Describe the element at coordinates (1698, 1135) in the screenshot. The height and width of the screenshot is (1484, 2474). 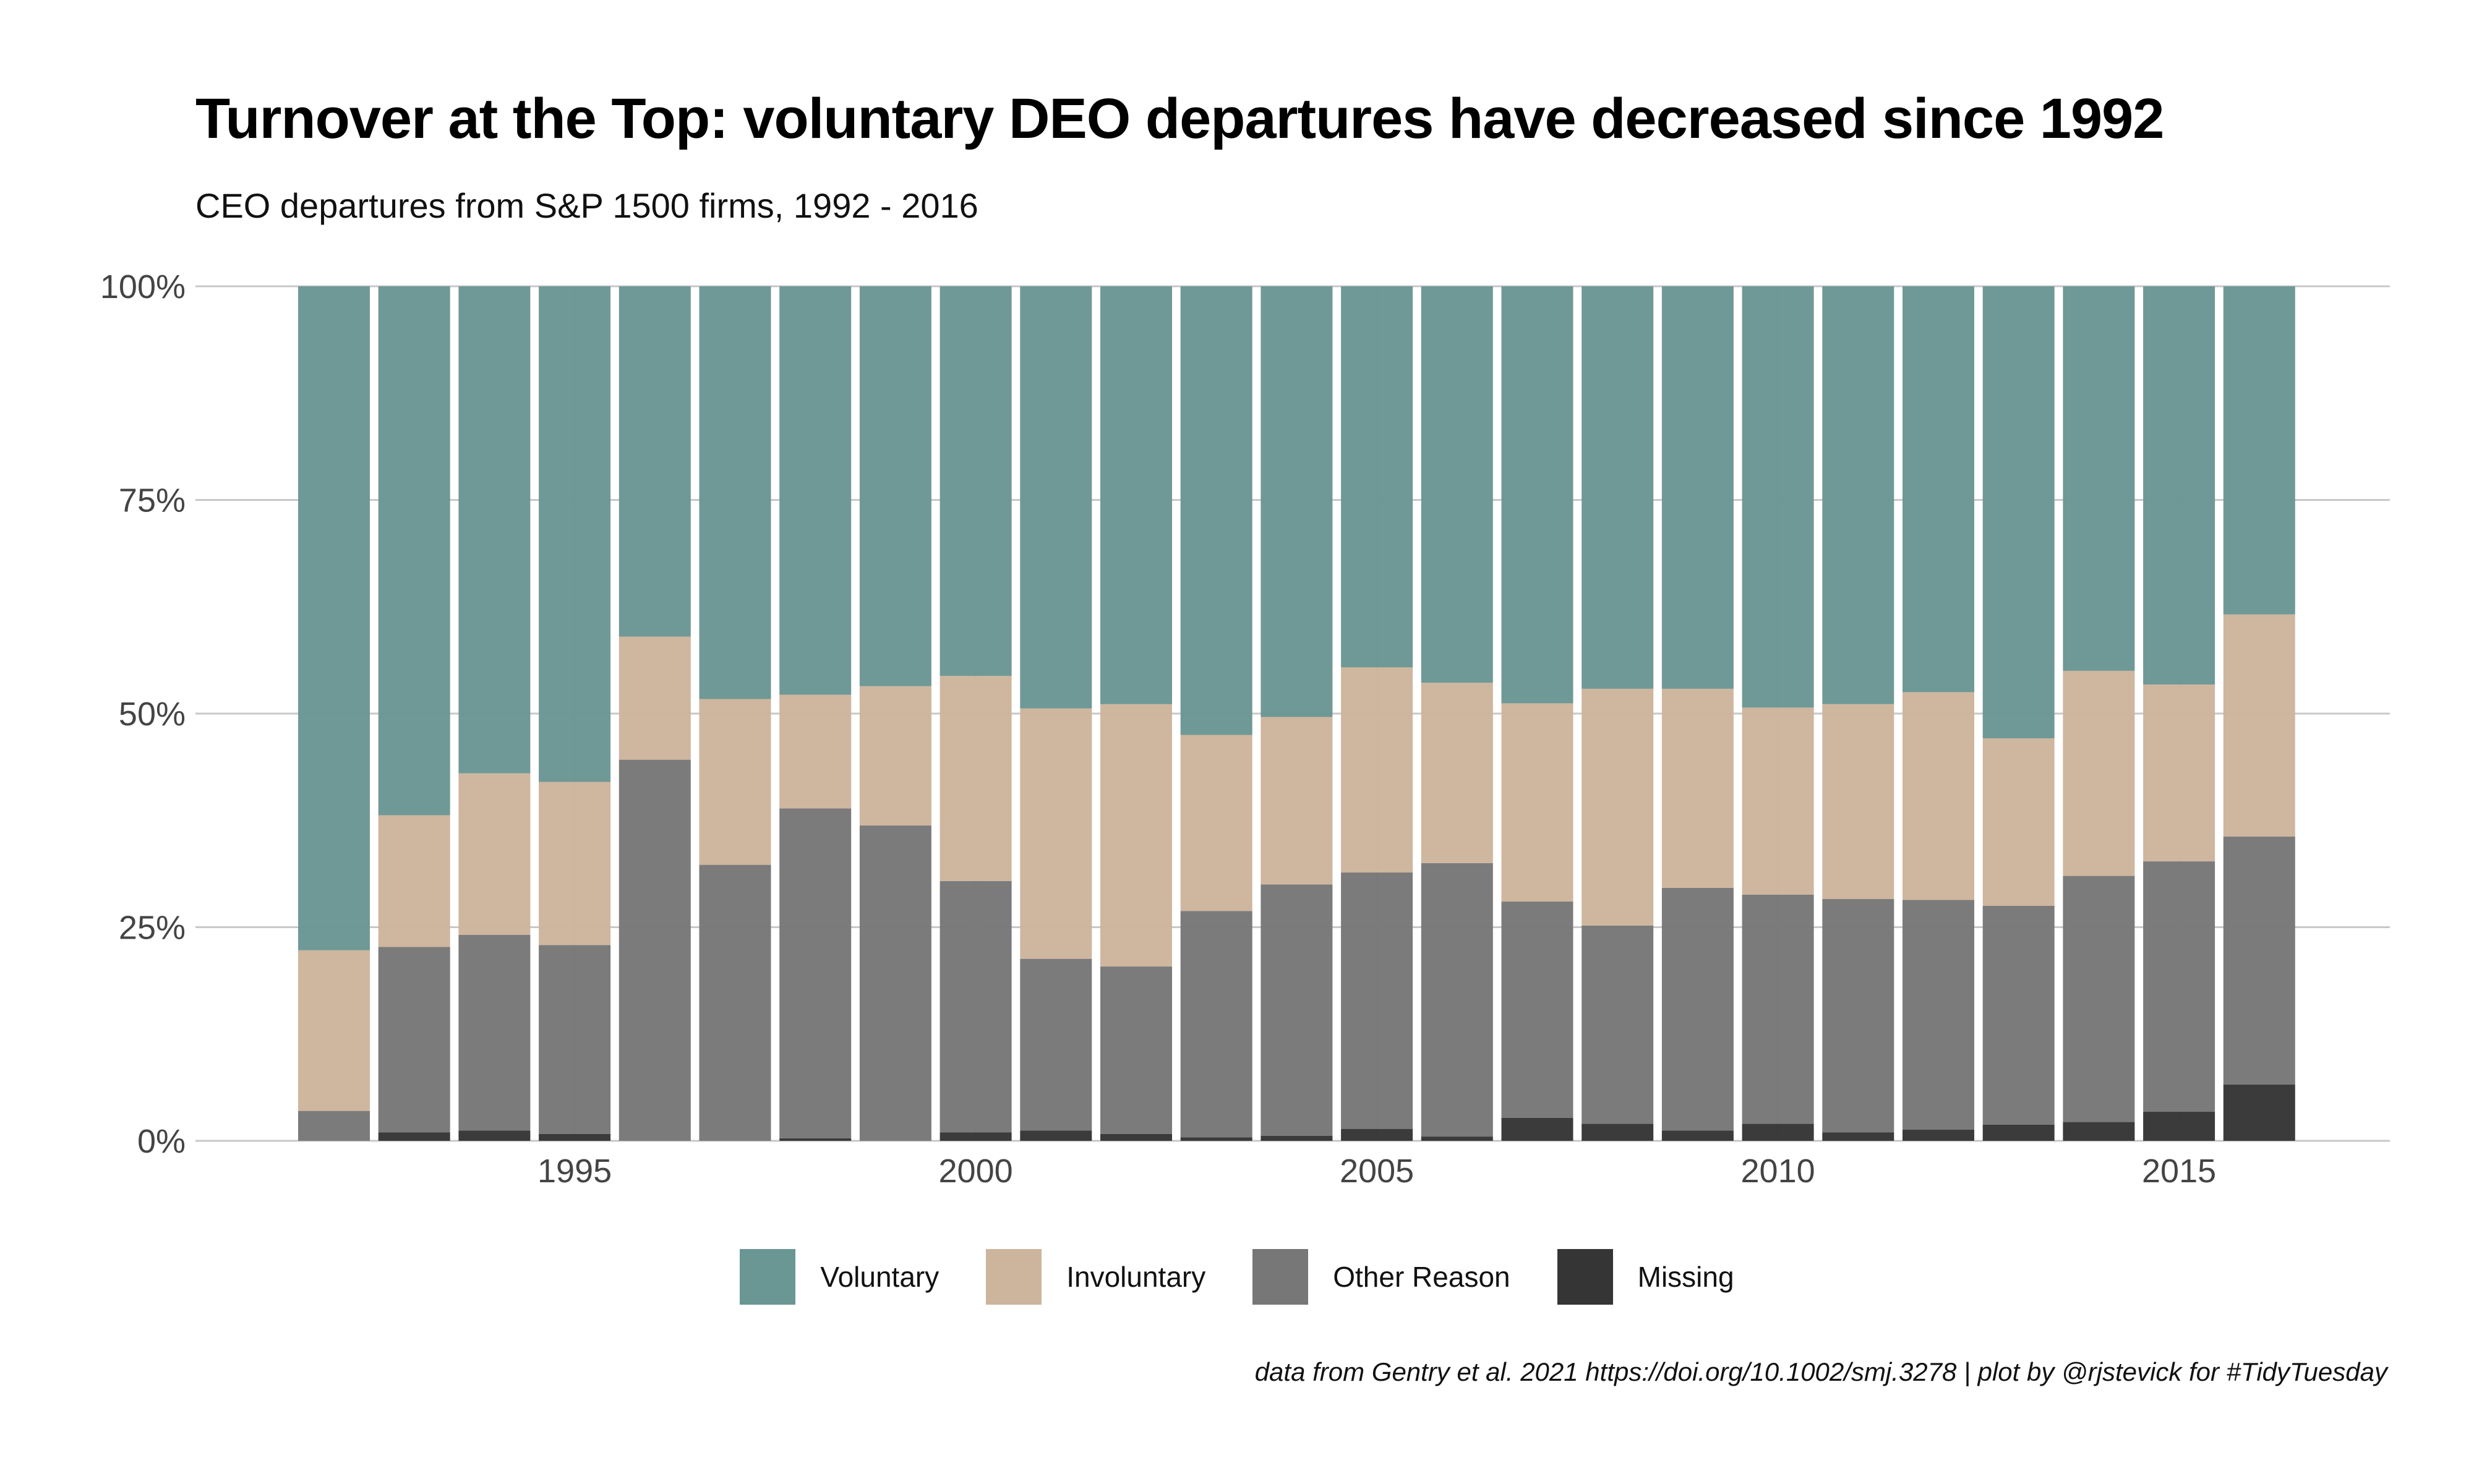
I see `bar-missing-2009` at that location.